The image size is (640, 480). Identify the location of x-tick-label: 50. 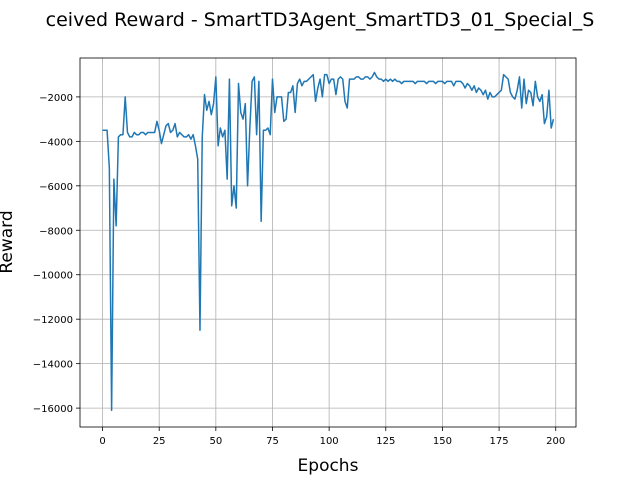
(215, 441).